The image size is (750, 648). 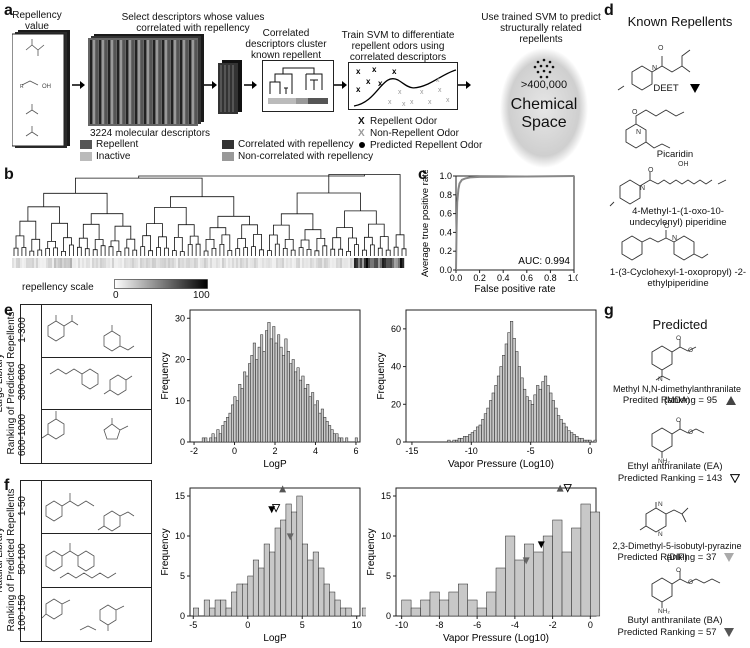 What do you see at coordinates (667, 557) in the screenshot?
I see `dip-ranking: Predicted Ranking = 37` at bounding box center [667, 557].